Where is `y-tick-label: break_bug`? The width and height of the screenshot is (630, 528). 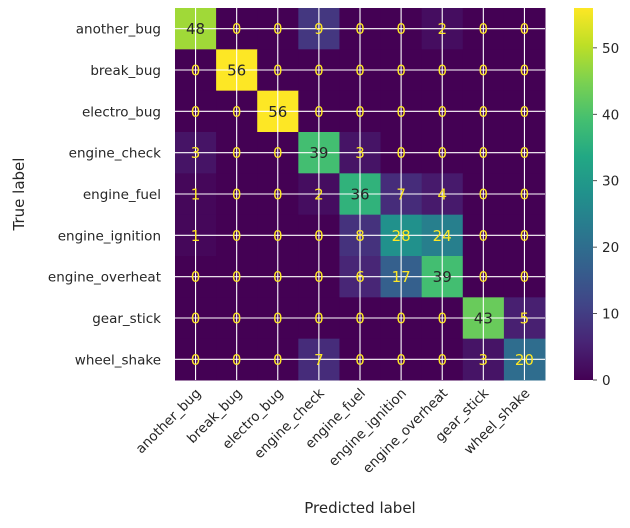 y-tick-label: break_bug is located at coordinates (125, 71).